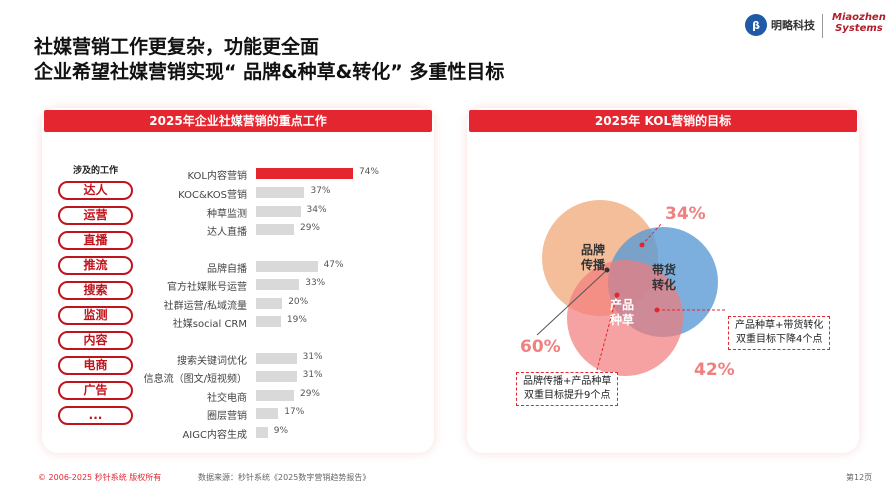 This screenshot has height=500, width=889. Describe the element at coordinates (227, 398) in the screenshot. I see `bar-category-label: 社交电商` at that location.